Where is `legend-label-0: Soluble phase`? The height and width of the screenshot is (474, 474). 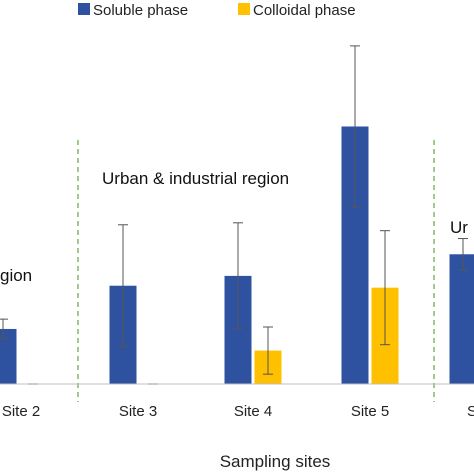
legend-label-0: Soluble phase is located at coordinates (140, 10).